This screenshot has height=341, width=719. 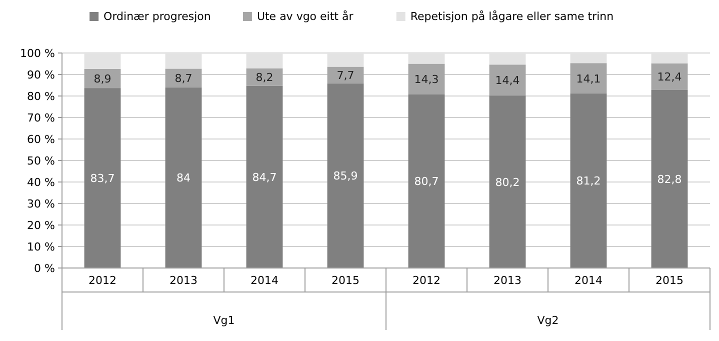 I want to click on legend-label: Repetisjon på lågare eller same trinn, so click(x=512, y=16).